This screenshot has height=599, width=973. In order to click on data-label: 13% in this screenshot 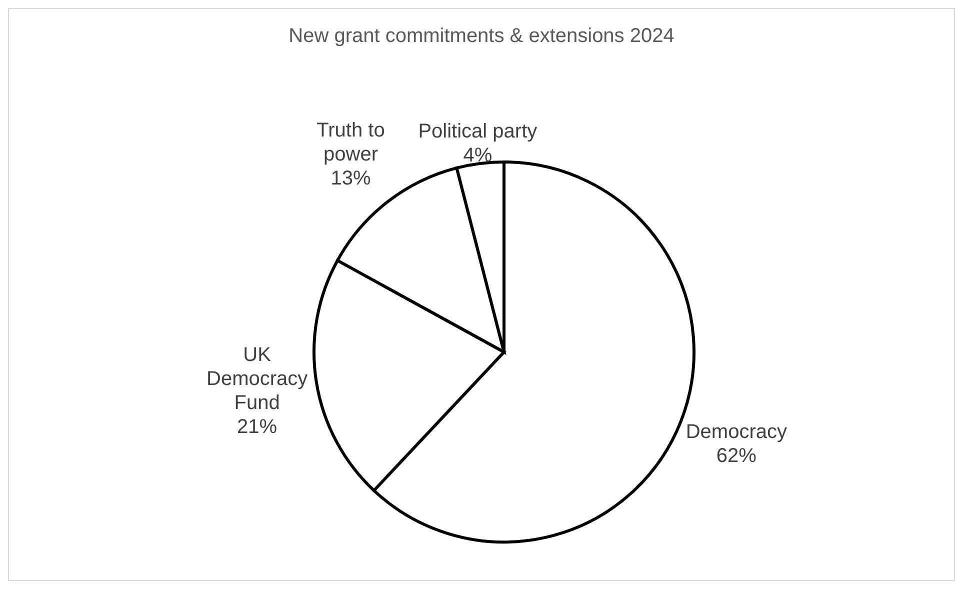, I will do `click(351, 178)`.